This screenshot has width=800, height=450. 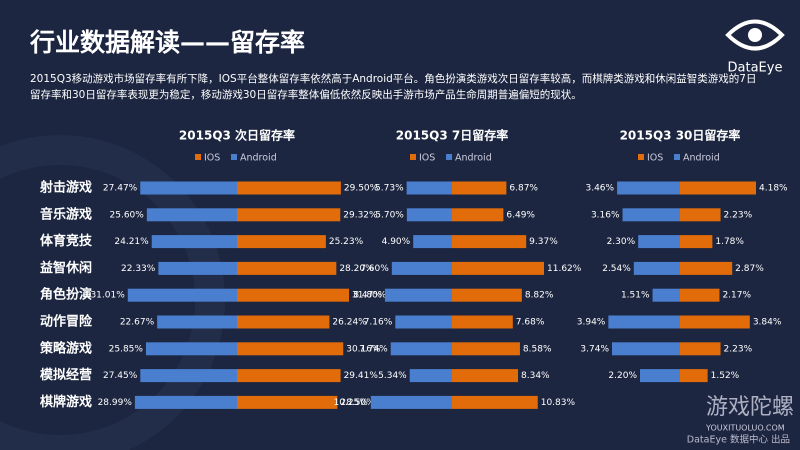 I want to click on value-label: 7.68%, so click(x=530, y=323).